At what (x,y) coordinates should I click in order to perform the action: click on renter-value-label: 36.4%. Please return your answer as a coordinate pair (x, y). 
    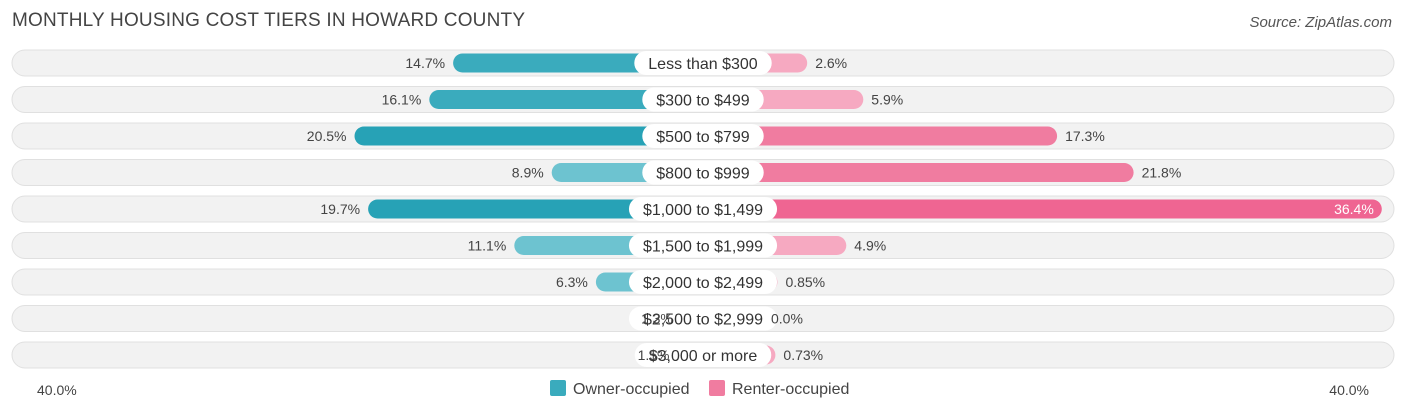
    Looking at the image, I should click on (1354, 209).